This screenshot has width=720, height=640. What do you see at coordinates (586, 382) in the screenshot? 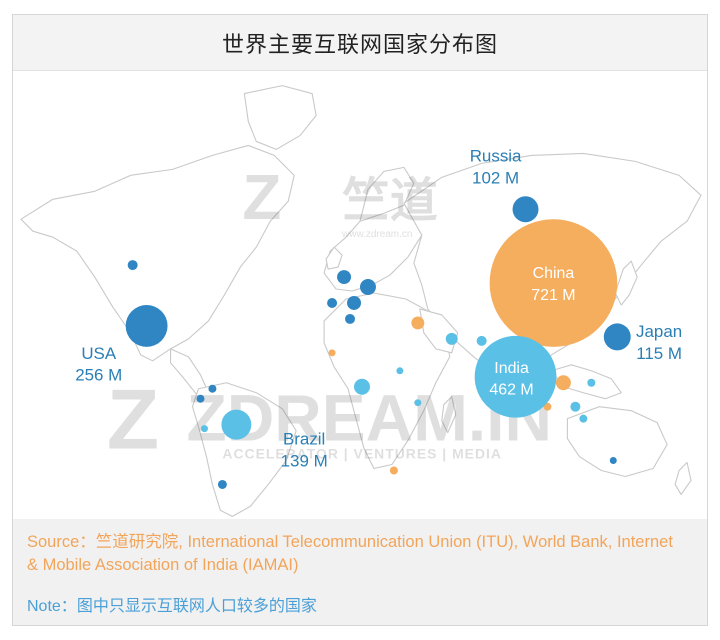
I see `southeast-asia-islands-shape` at bounding box center [586, 382].